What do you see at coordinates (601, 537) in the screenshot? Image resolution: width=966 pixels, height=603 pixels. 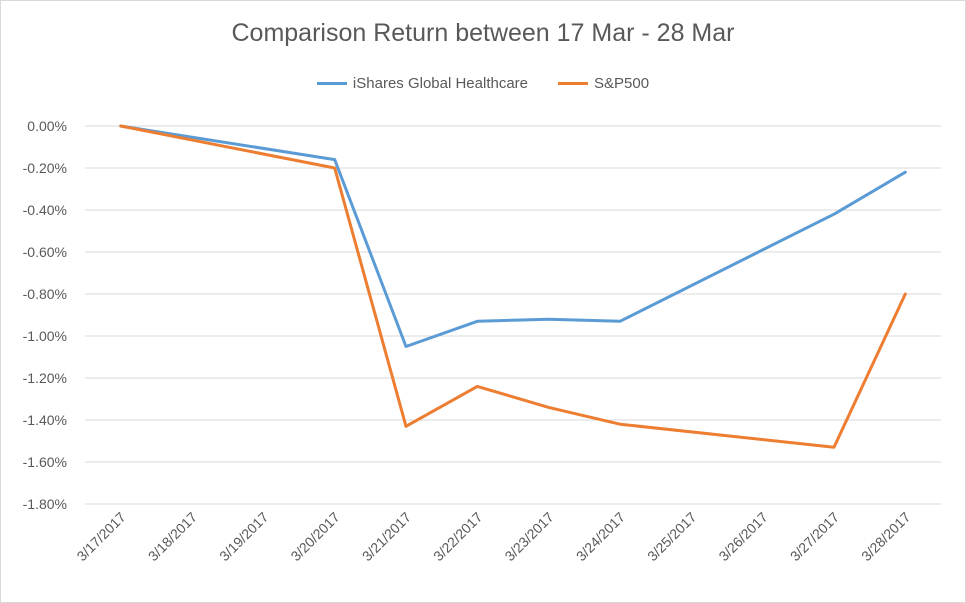 I see `x-tick-label: 3/24/2017` at bounding box center [601, 537].